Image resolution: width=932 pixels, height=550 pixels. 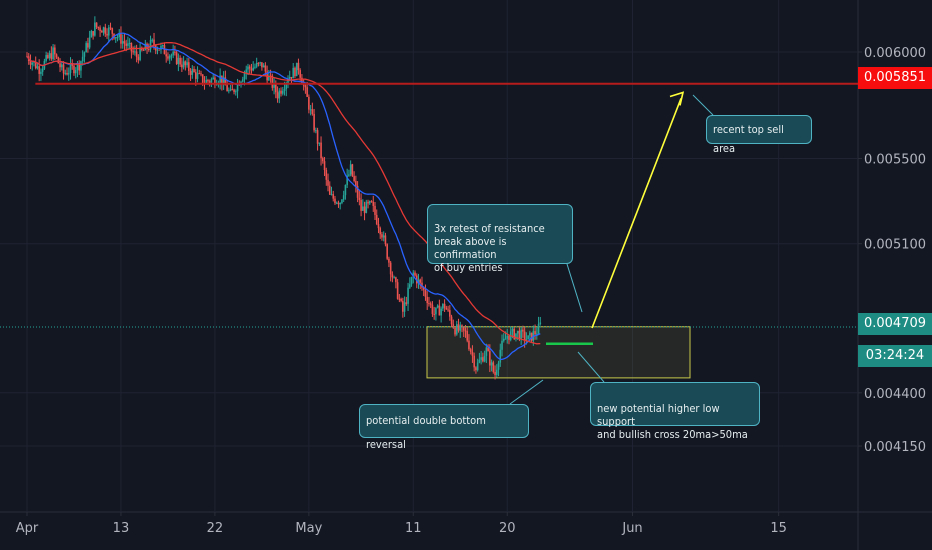 I want to click on x-tick-label: 11, so click(x=413, y=528).